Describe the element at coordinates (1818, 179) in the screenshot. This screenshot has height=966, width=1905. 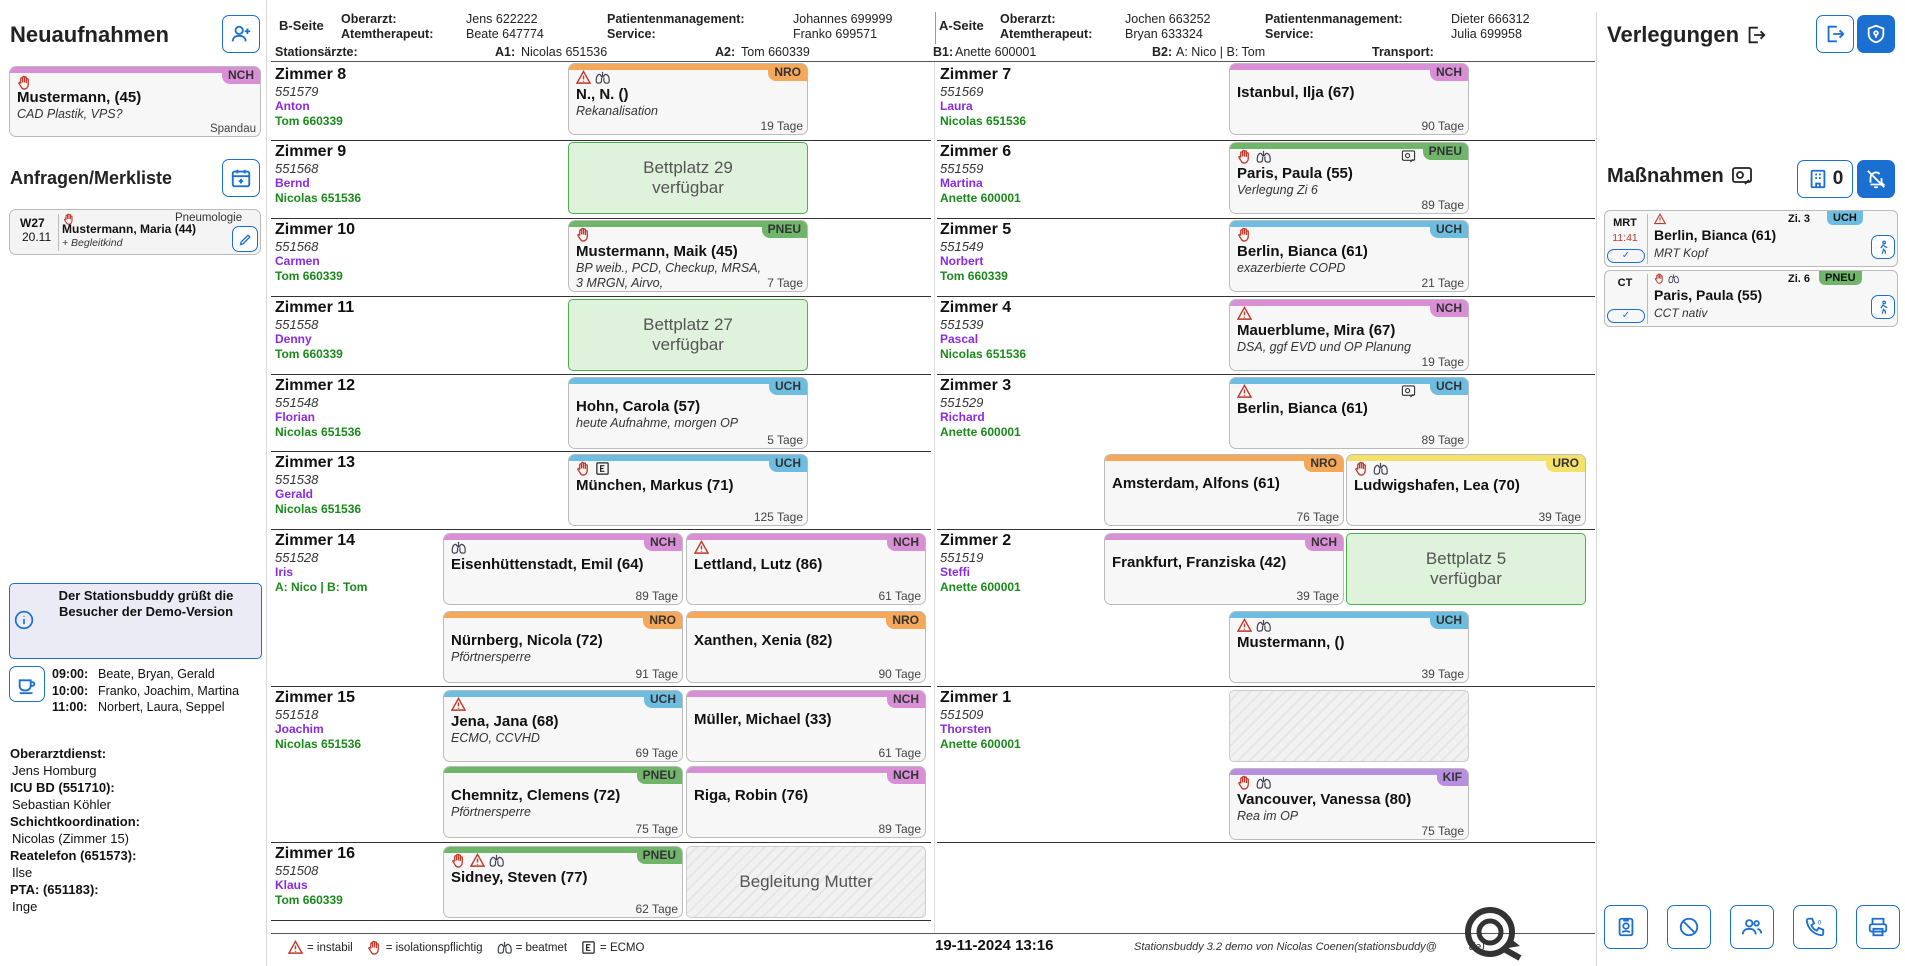
I see `building-icon` at that location.